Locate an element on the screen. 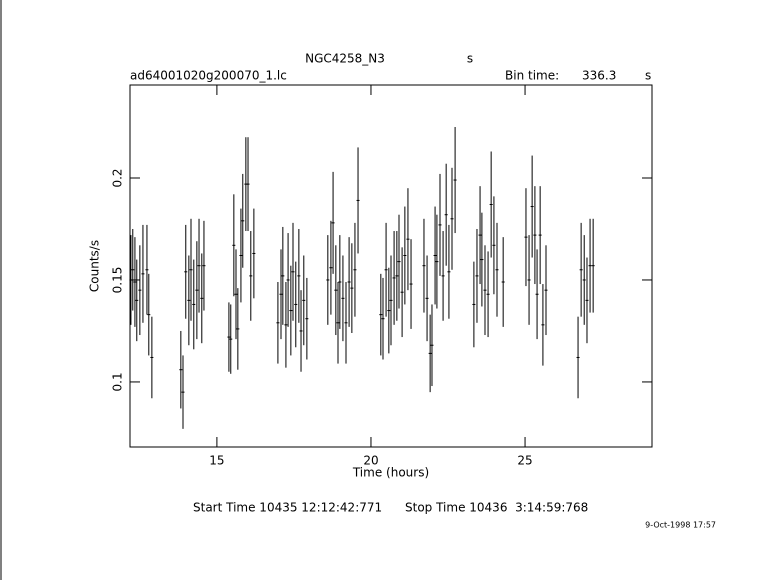  start-time: Start Time 10435 12:12:42:771 is located at coordinates (287, 508).